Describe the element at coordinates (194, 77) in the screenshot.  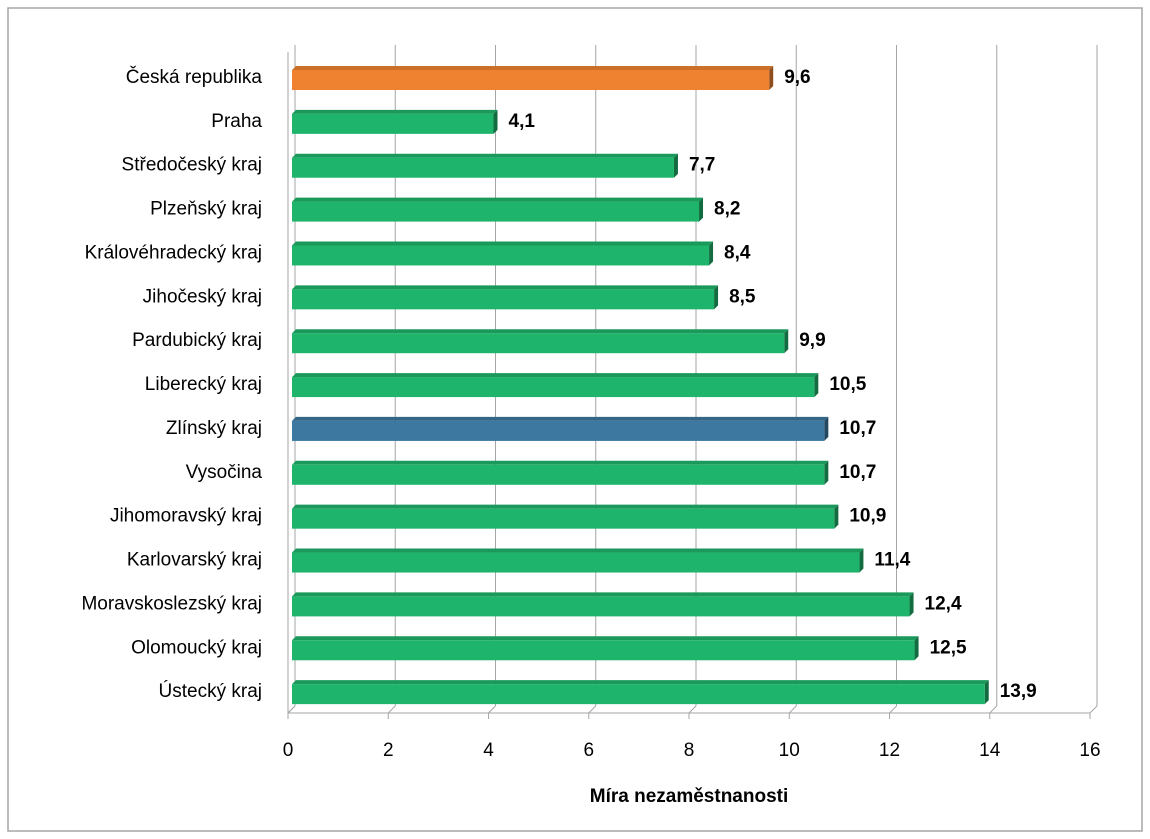
I see `y-tick-label: Česká republika` at that location.